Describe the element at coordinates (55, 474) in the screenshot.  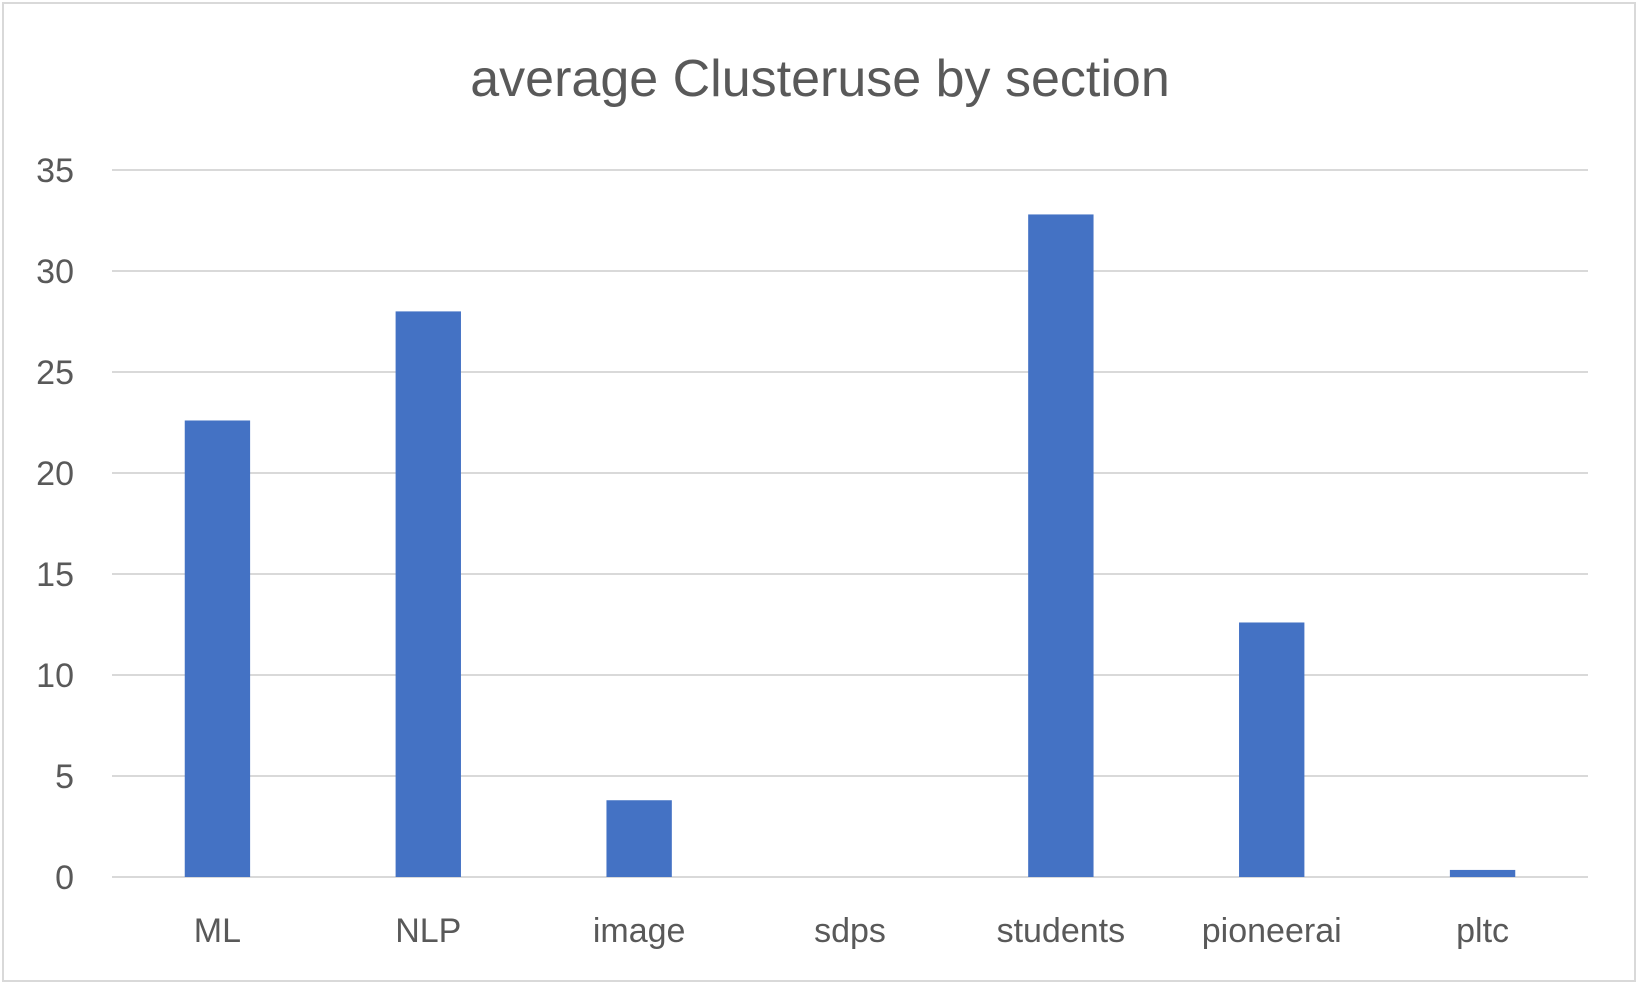
I see `y-tick-label: 20` at that location.